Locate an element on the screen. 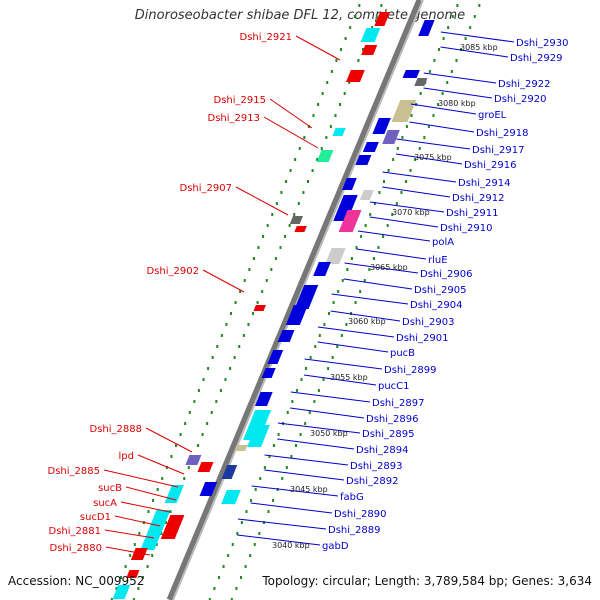  left-gene-label: Dshi_2881 is located at coordinates (75, 531).